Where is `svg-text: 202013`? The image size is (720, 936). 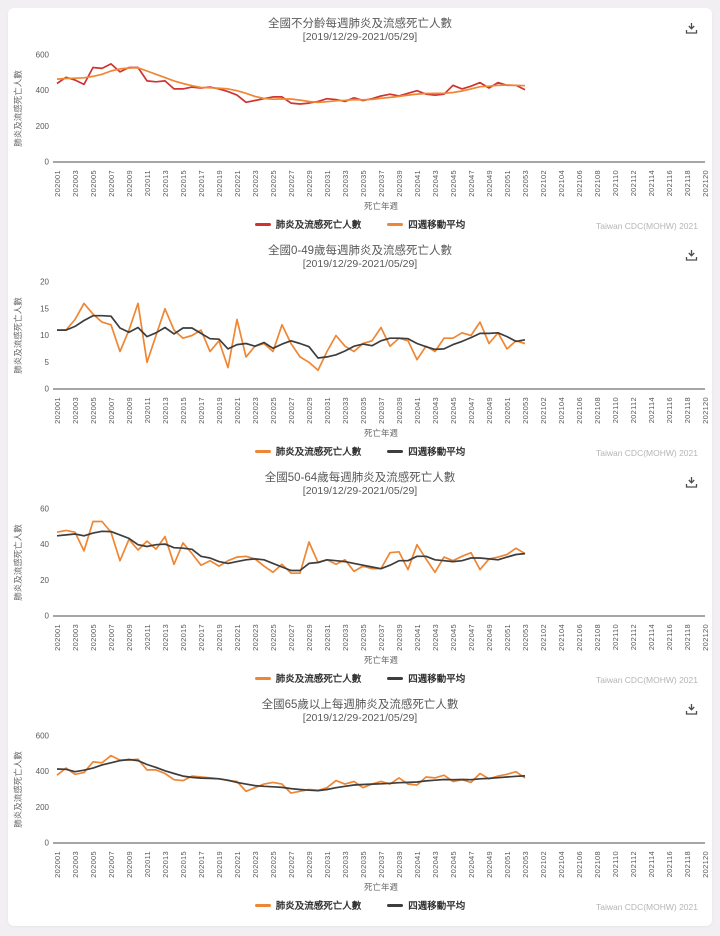
svg-text: 202013 is located at coordinates (165, 183).